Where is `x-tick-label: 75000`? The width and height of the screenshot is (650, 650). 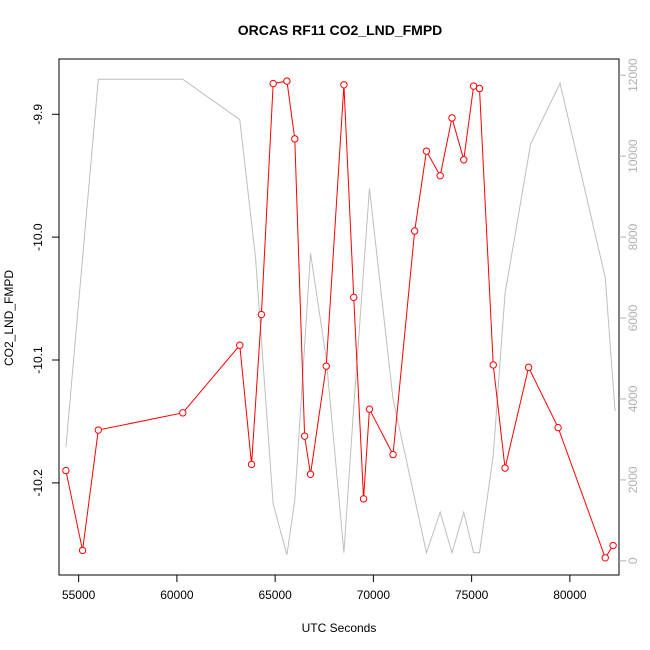
x-tick-label: 75000 is located at coordinates (472, 595).